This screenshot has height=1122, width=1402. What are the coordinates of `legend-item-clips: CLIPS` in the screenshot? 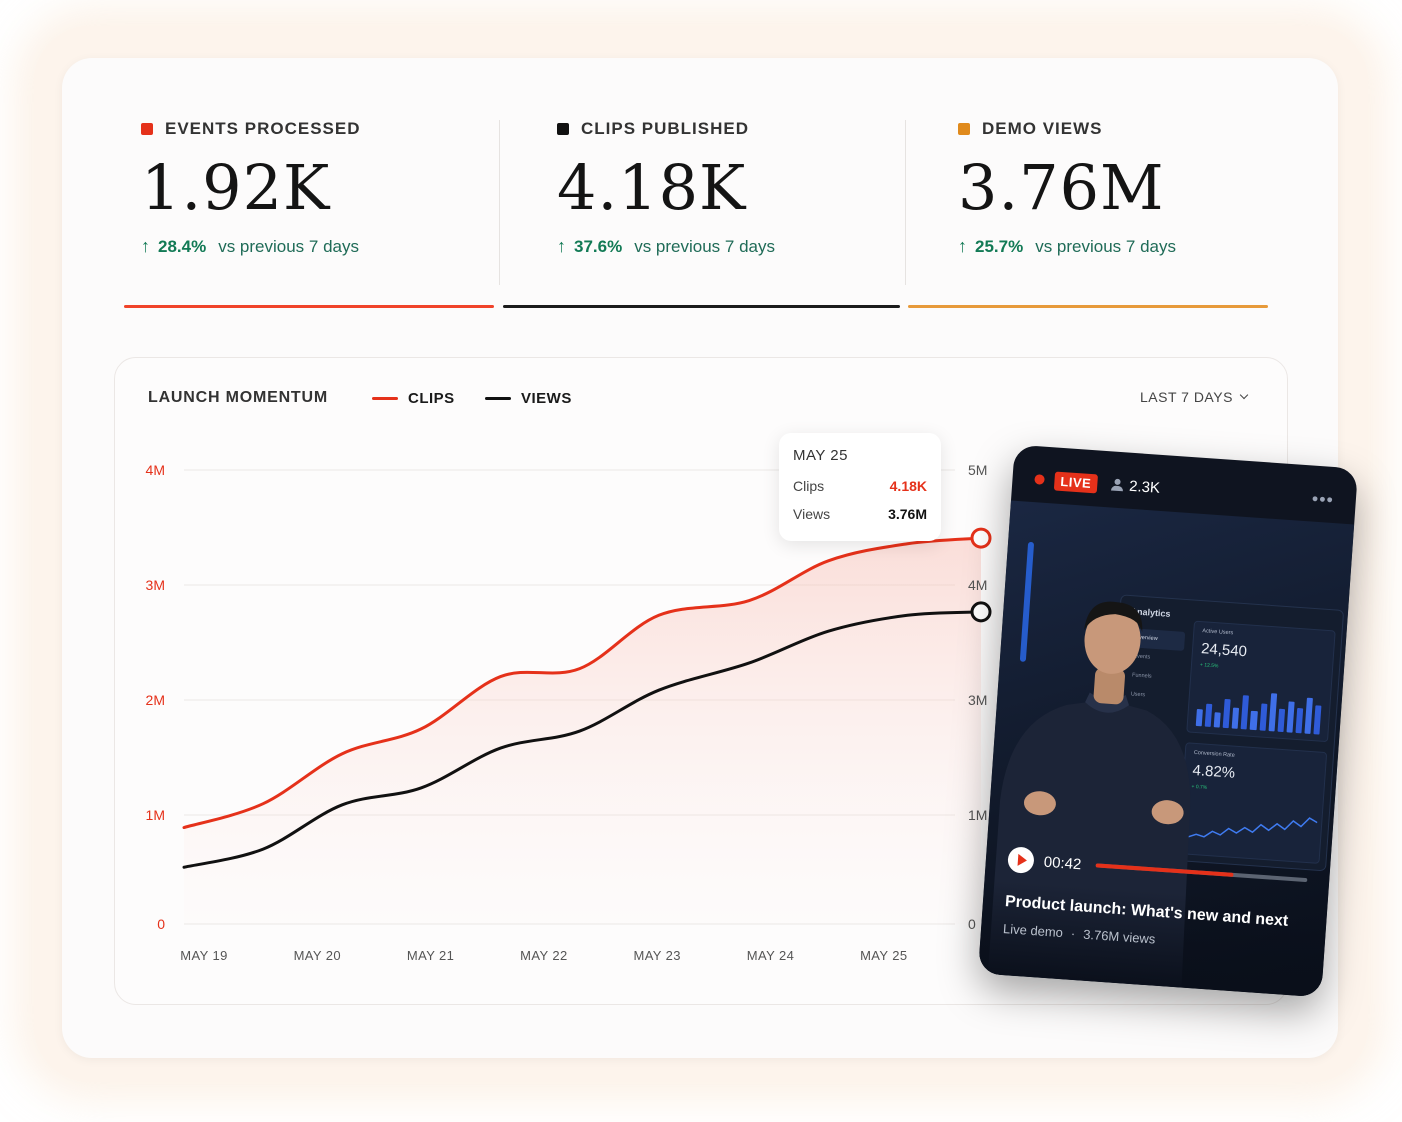 It's located at (413, 398).